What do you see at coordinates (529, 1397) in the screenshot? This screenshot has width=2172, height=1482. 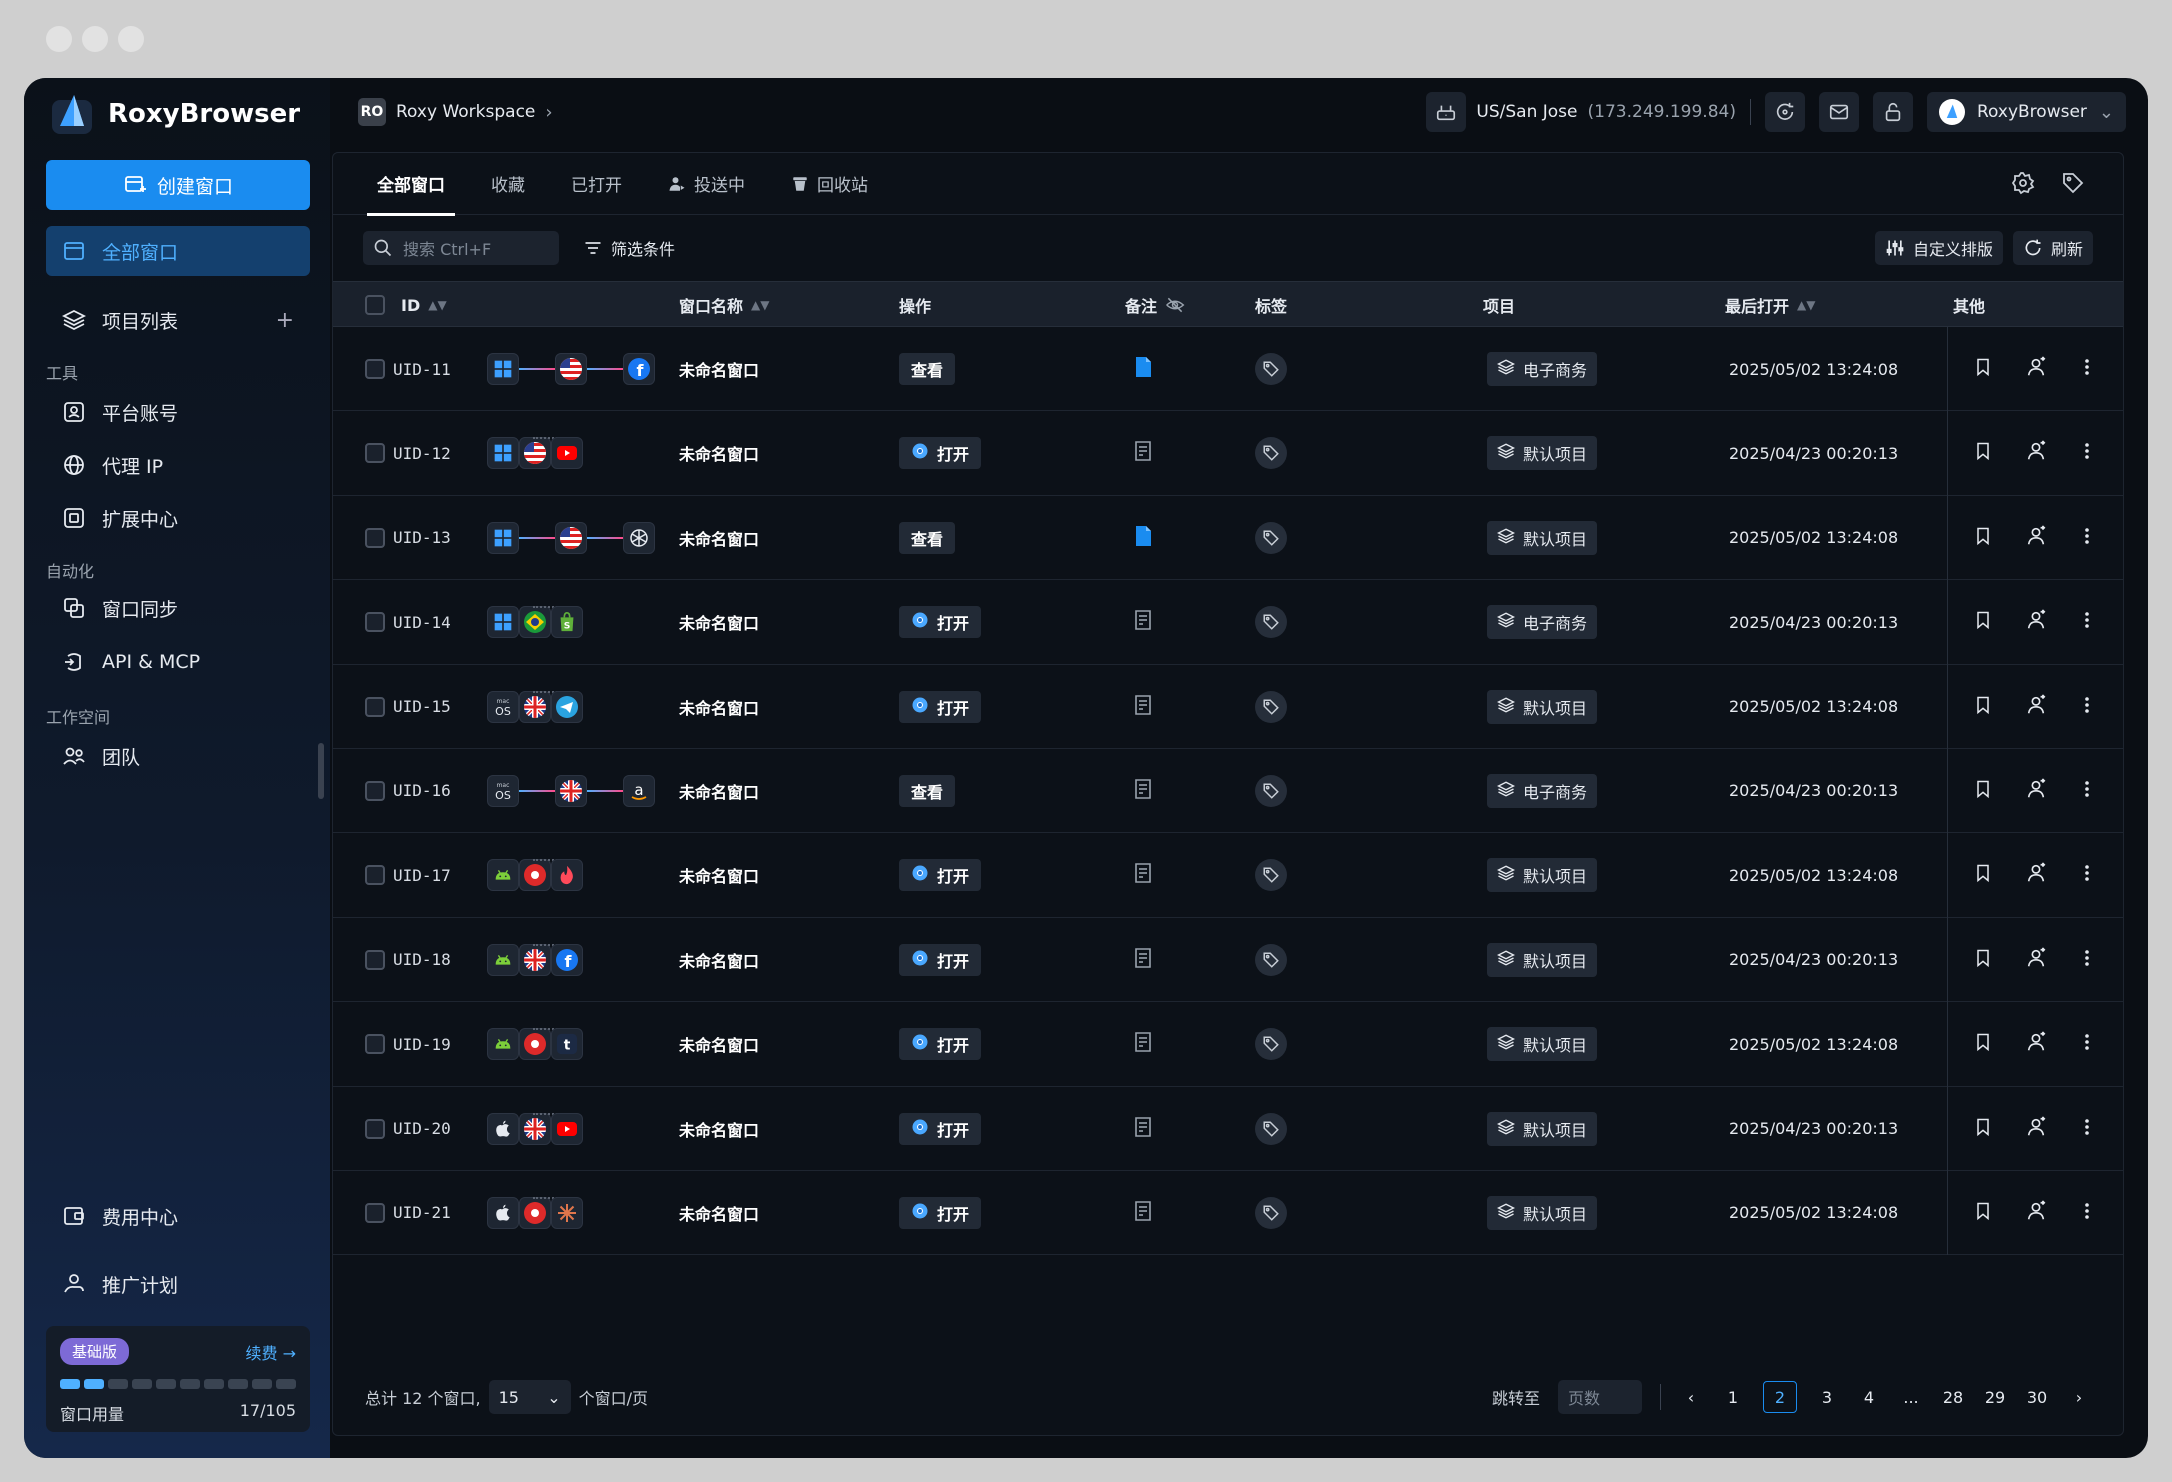 I see `page-size-select: 15 ⌄` at bounding box center [529, 1397].